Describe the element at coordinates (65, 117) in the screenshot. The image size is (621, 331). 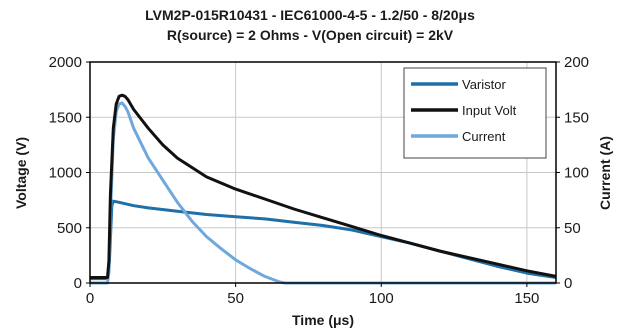
I see `y-tick-label: 1500` at that location.